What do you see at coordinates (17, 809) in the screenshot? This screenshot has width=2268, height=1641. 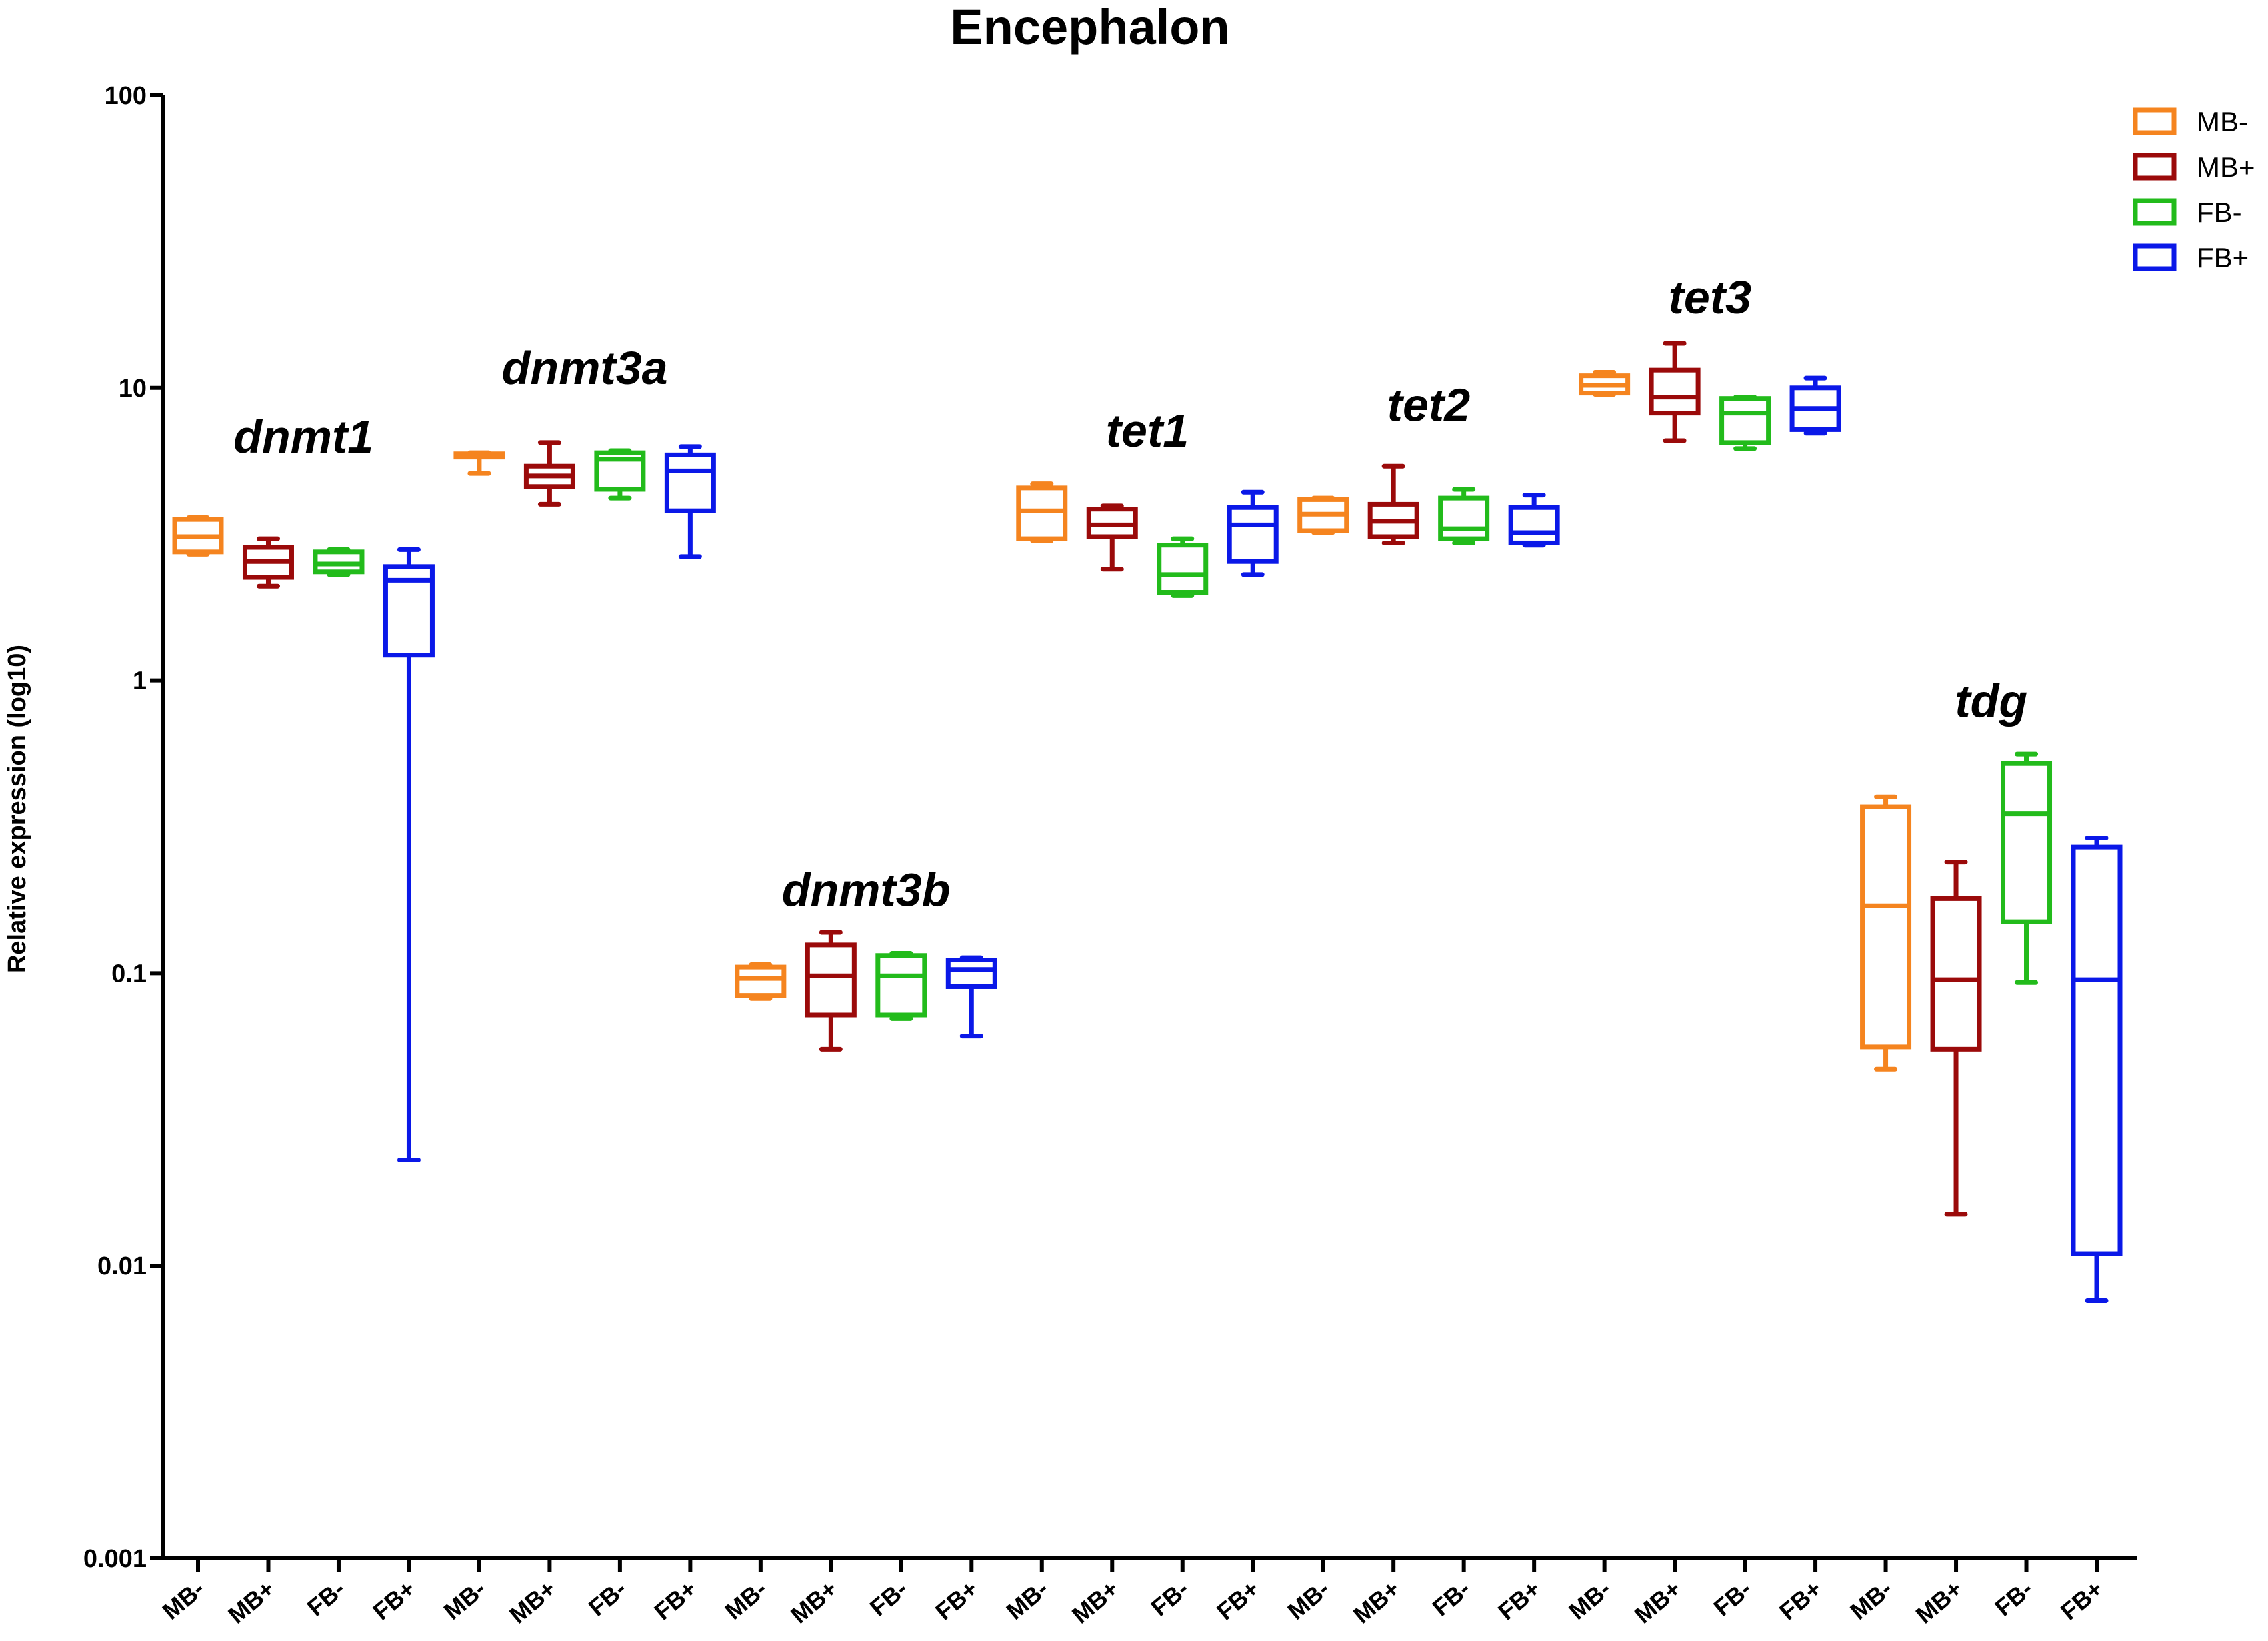 I see `y-axis-label: Relative expression (log10)` at bounding box center [17, 809].